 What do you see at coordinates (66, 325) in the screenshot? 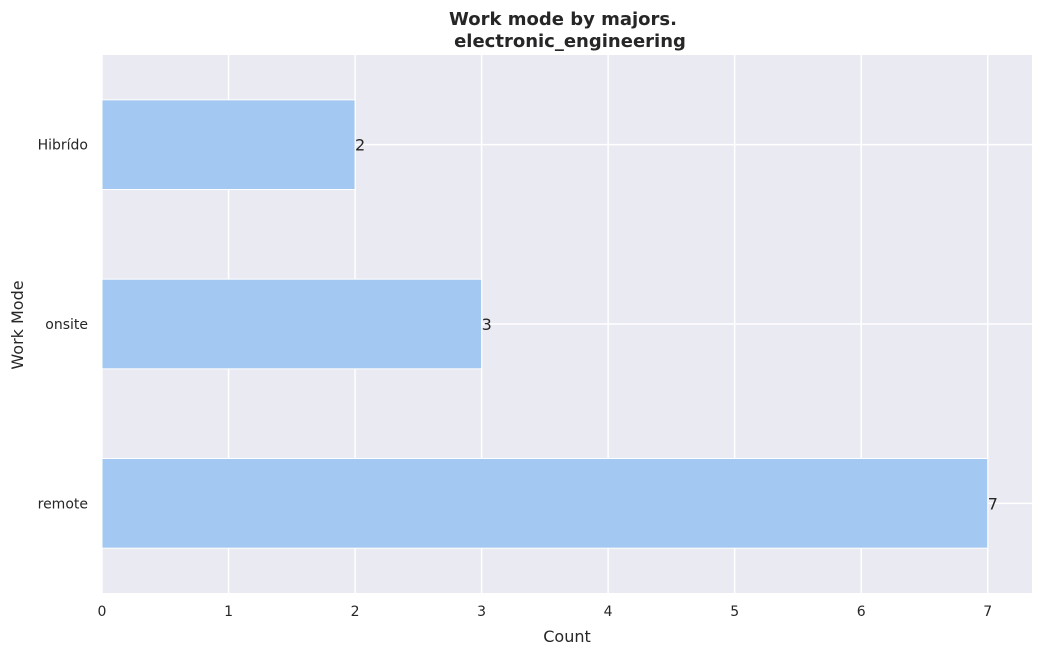
I see `y-tick-label-1: onsite` at bounding box center [66, 325].